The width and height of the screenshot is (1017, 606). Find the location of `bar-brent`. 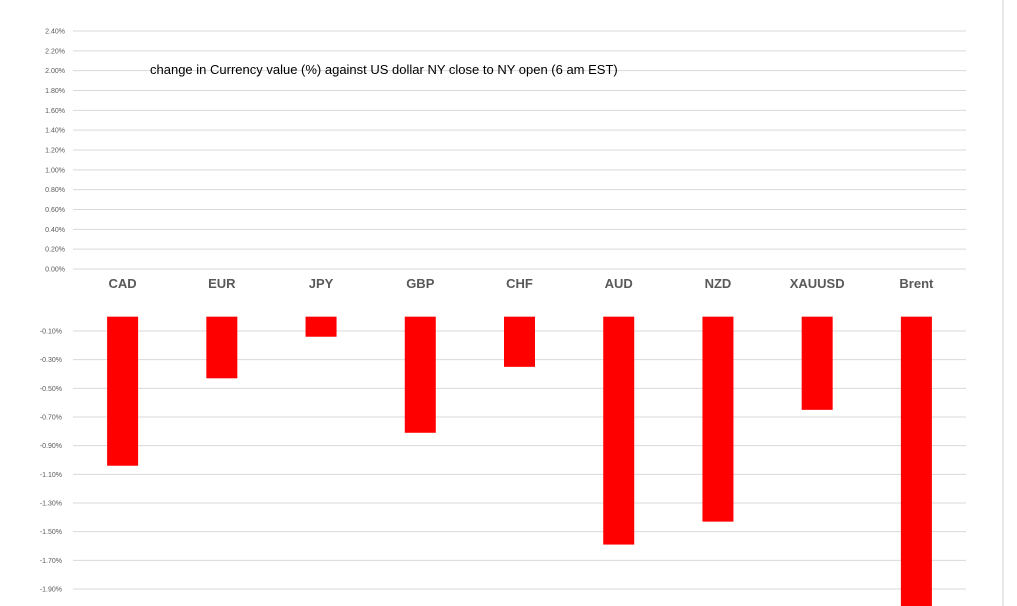

bar-brent is located at coordinates (916, 461).